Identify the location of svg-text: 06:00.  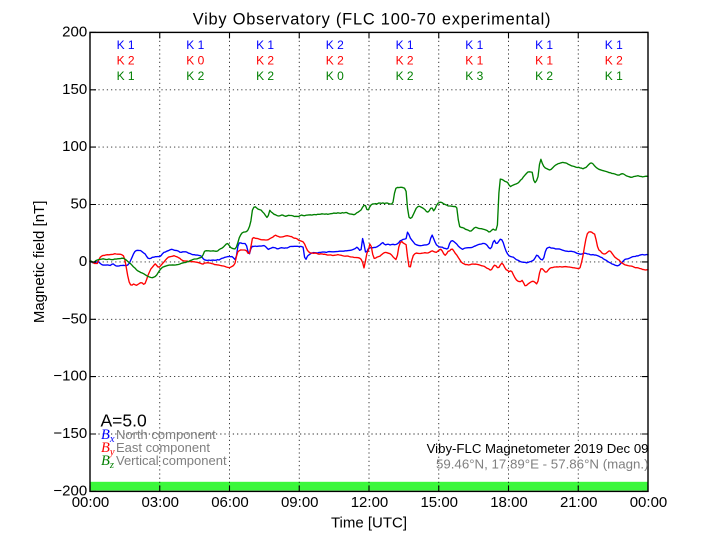
(230, 502).